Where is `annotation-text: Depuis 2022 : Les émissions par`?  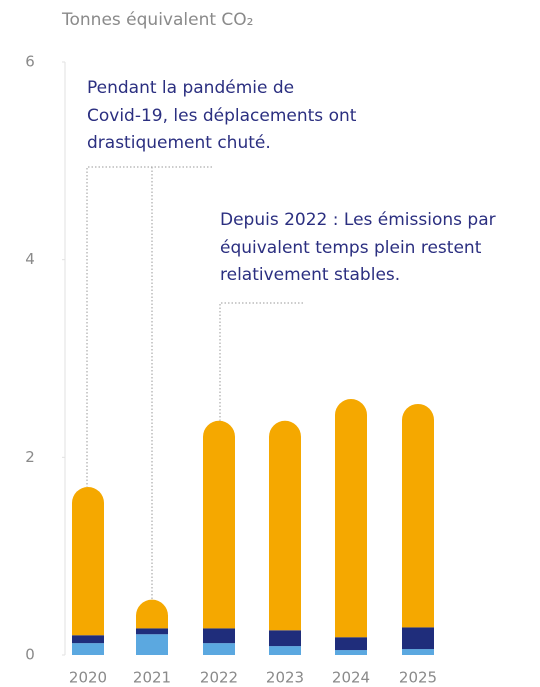
annotation-text: Depuis 2022 : Les émissions par is located at coordinates (358, 220).